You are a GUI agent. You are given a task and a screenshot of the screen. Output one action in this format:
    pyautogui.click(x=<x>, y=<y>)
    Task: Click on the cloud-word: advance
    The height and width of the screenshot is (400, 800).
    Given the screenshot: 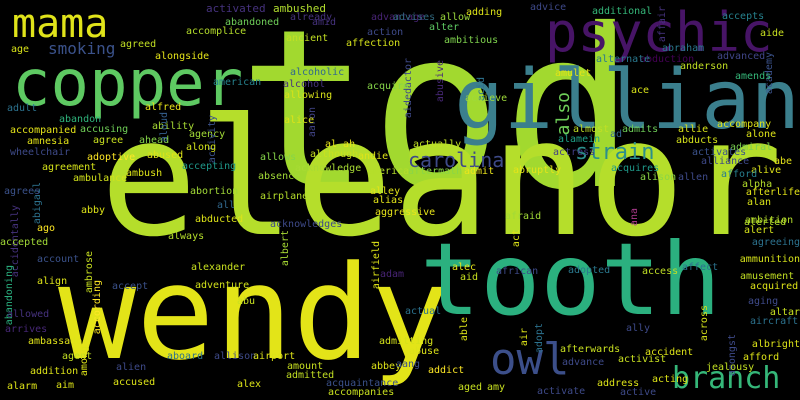 What is the action you would take?
    pyautogui.click(x=583, y=362)
    